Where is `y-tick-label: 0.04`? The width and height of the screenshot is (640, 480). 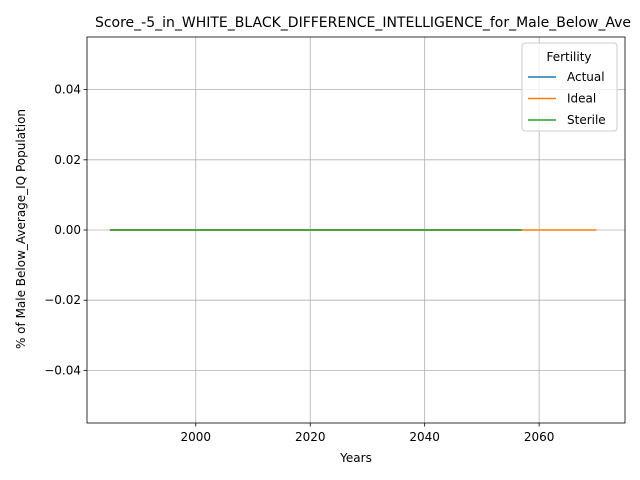
y-tick-label: 0.04 is located at coordinates (67, 90).